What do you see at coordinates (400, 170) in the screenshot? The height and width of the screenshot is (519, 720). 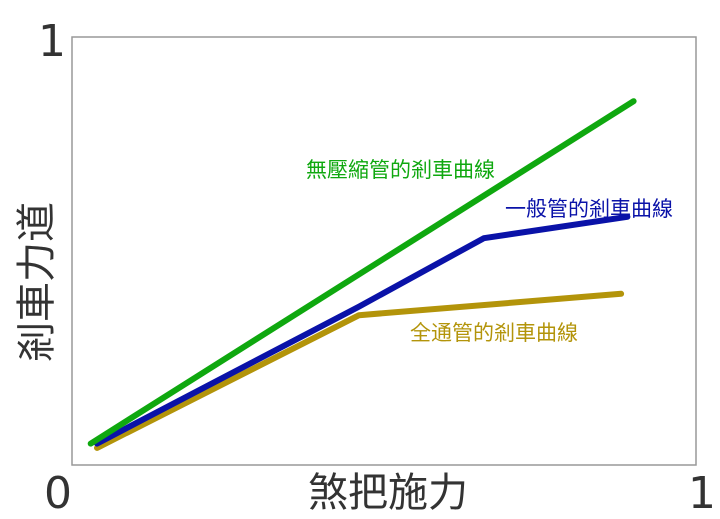 I see `series-label-no-compression: 無壓縮管的剎車曲線` at bounding box center [400, 170].